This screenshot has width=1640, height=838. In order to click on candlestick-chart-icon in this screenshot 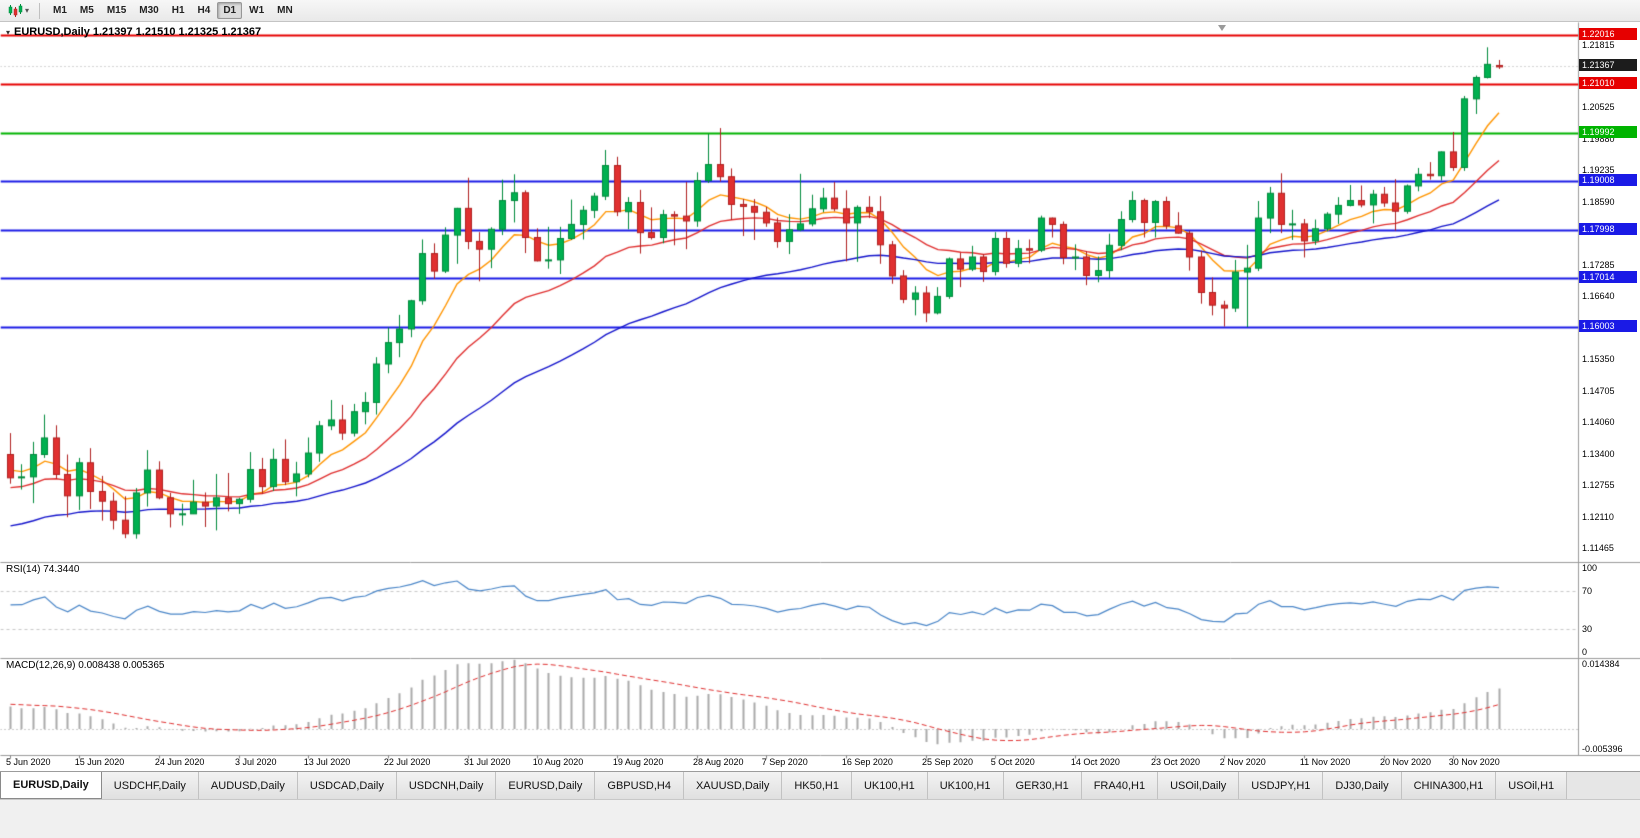, I will do `click(15, 10)`.